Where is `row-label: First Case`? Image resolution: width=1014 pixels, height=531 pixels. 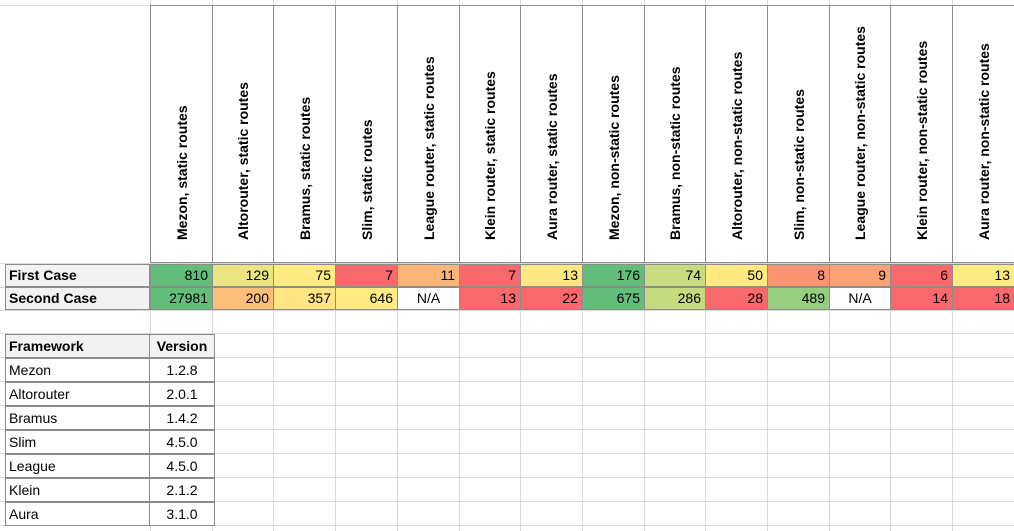 row-label: First Case is located at coordinates (77, 275).